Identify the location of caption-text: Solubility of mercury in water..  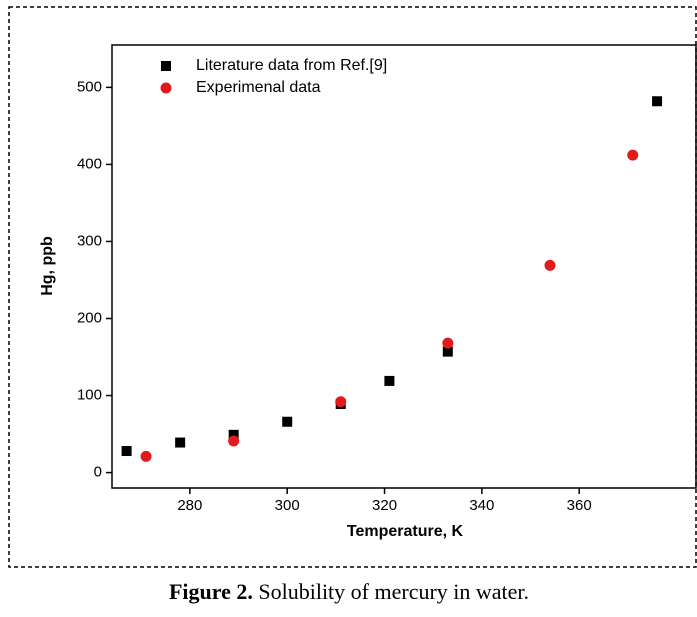
(393, 591).